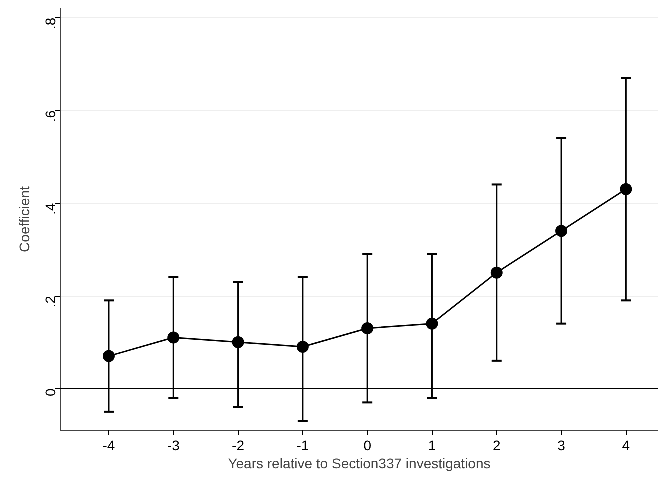  What do you see at coordinates (109, 446) in the screenshot?
I see `x-tick-label: -4` at bounding box center [109, 446].